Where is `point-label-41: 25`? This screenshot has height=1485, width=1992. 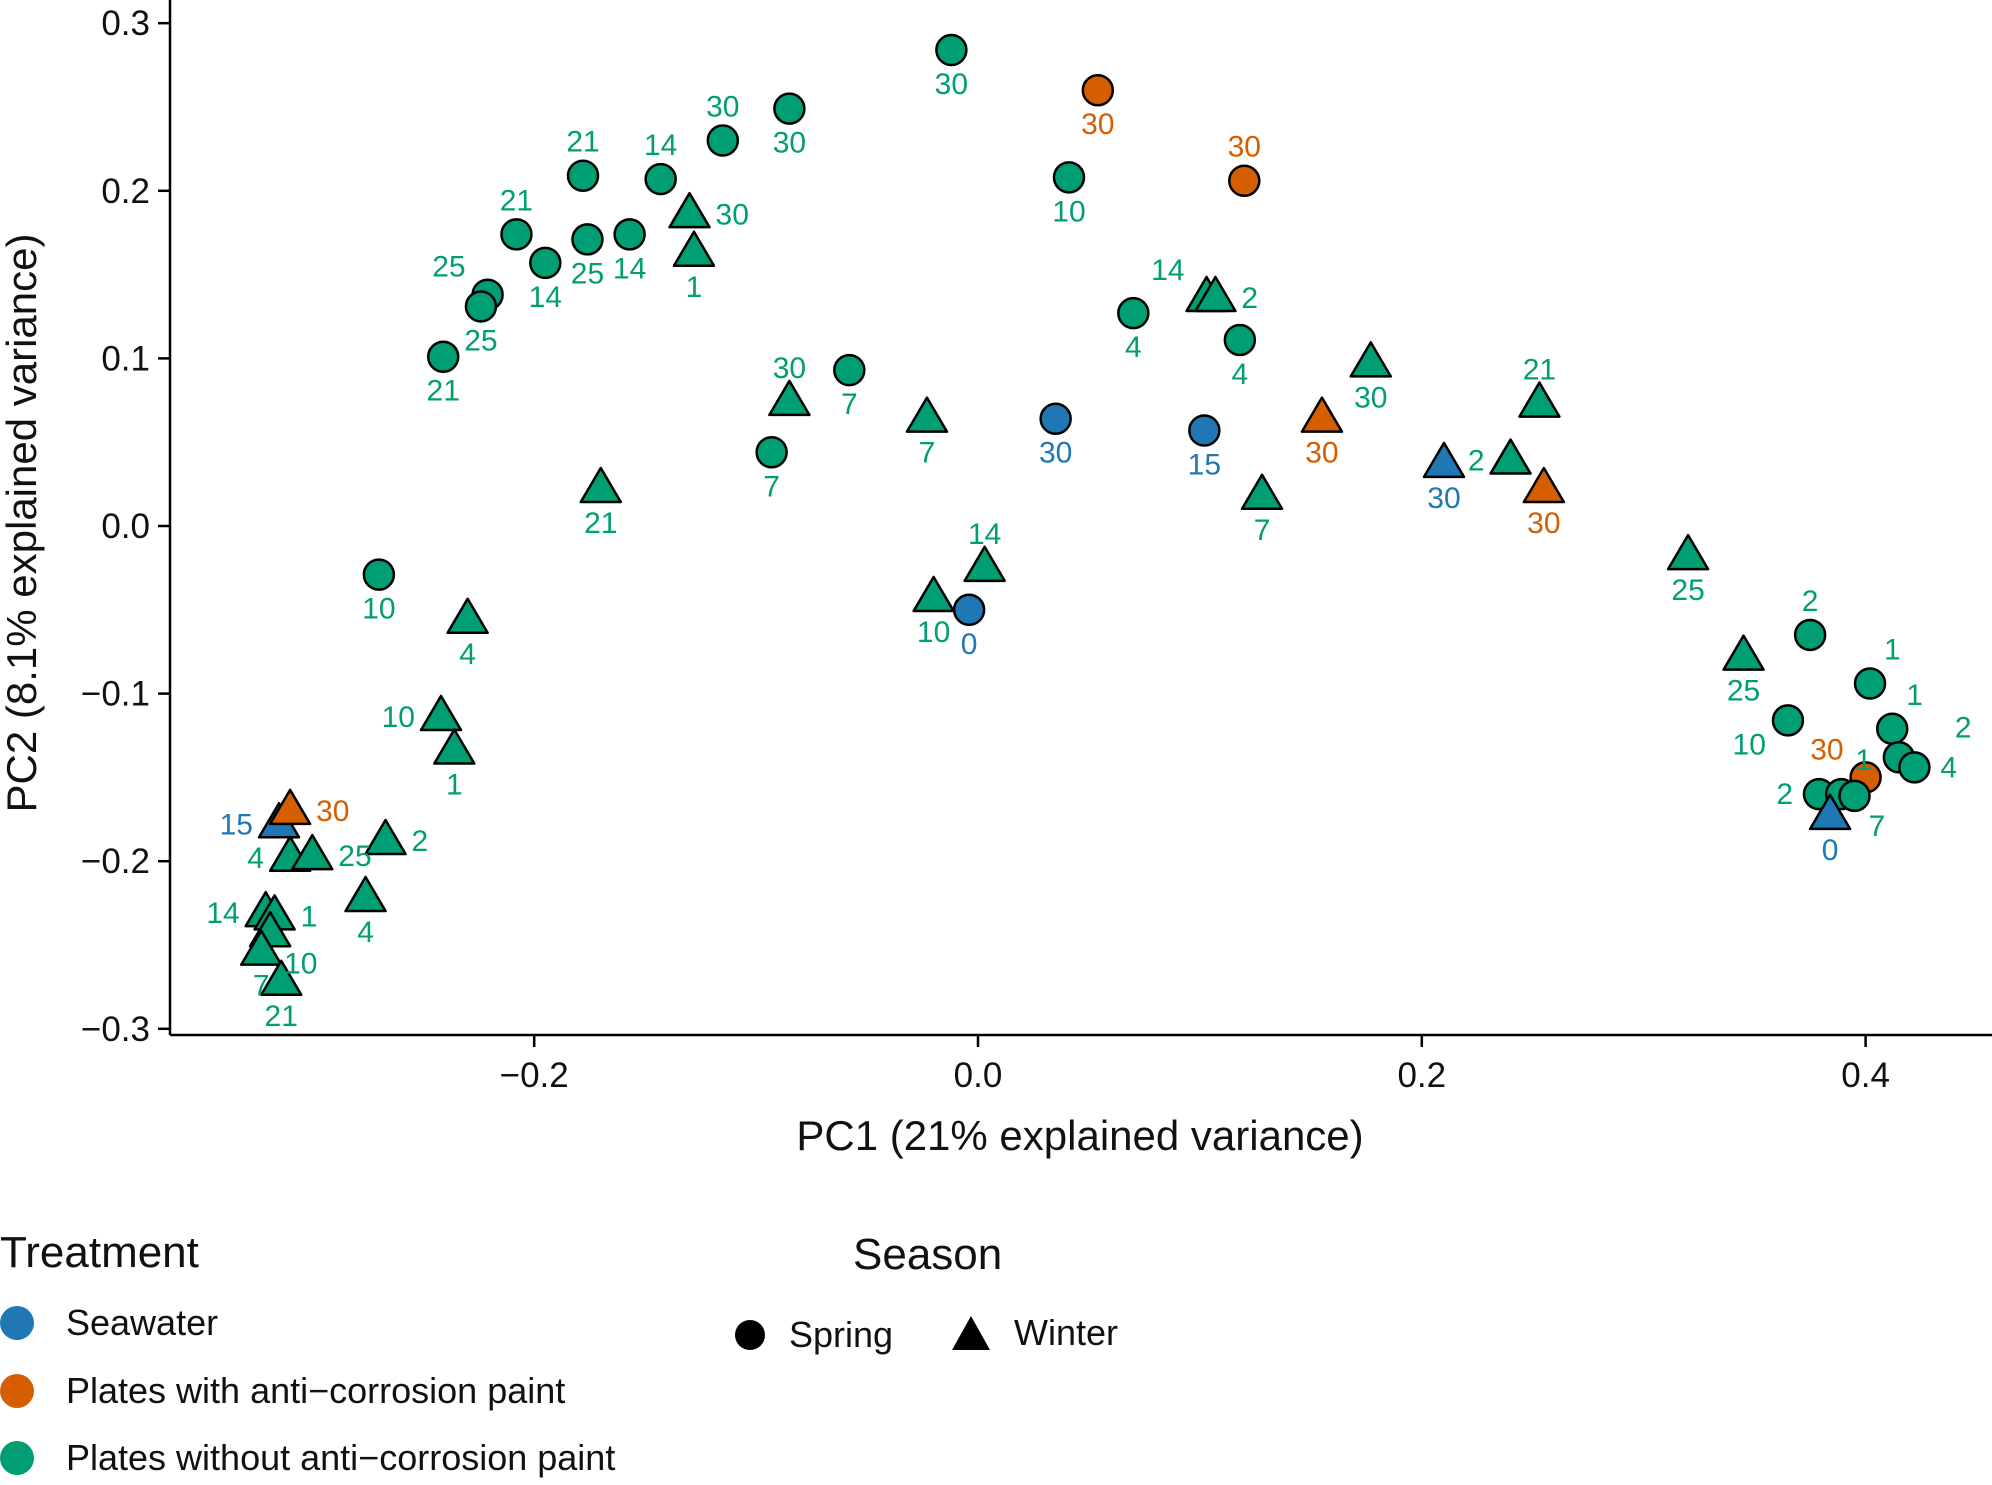
point-label-41: 25 is located at coordinates (1743, 691).